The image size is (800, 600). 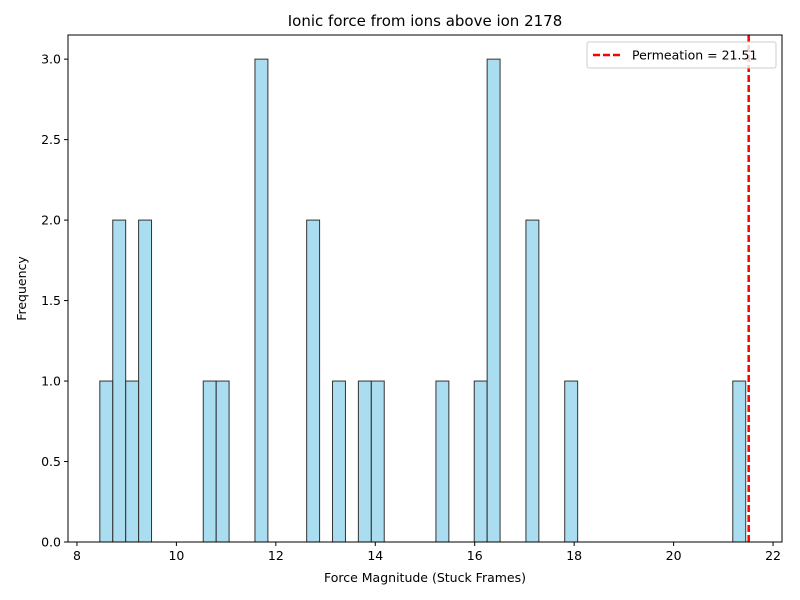 I want to click on legend-label: Permeation = 21.51, so click(x=694, y=55).